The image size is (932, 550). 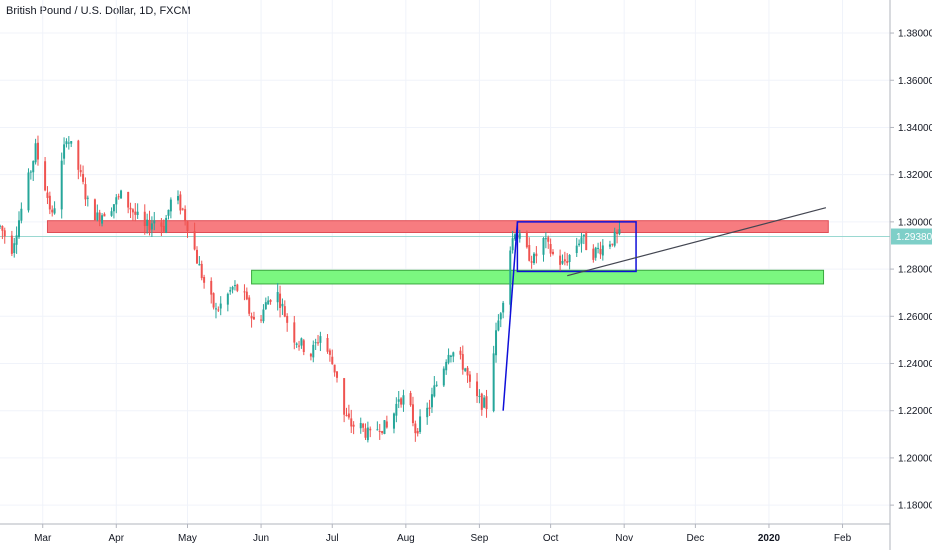 What do you see at coordinates (915, 128) in the screenshot?
I see `price-tick-label: 1.34000` at bounding box center [915, 128].